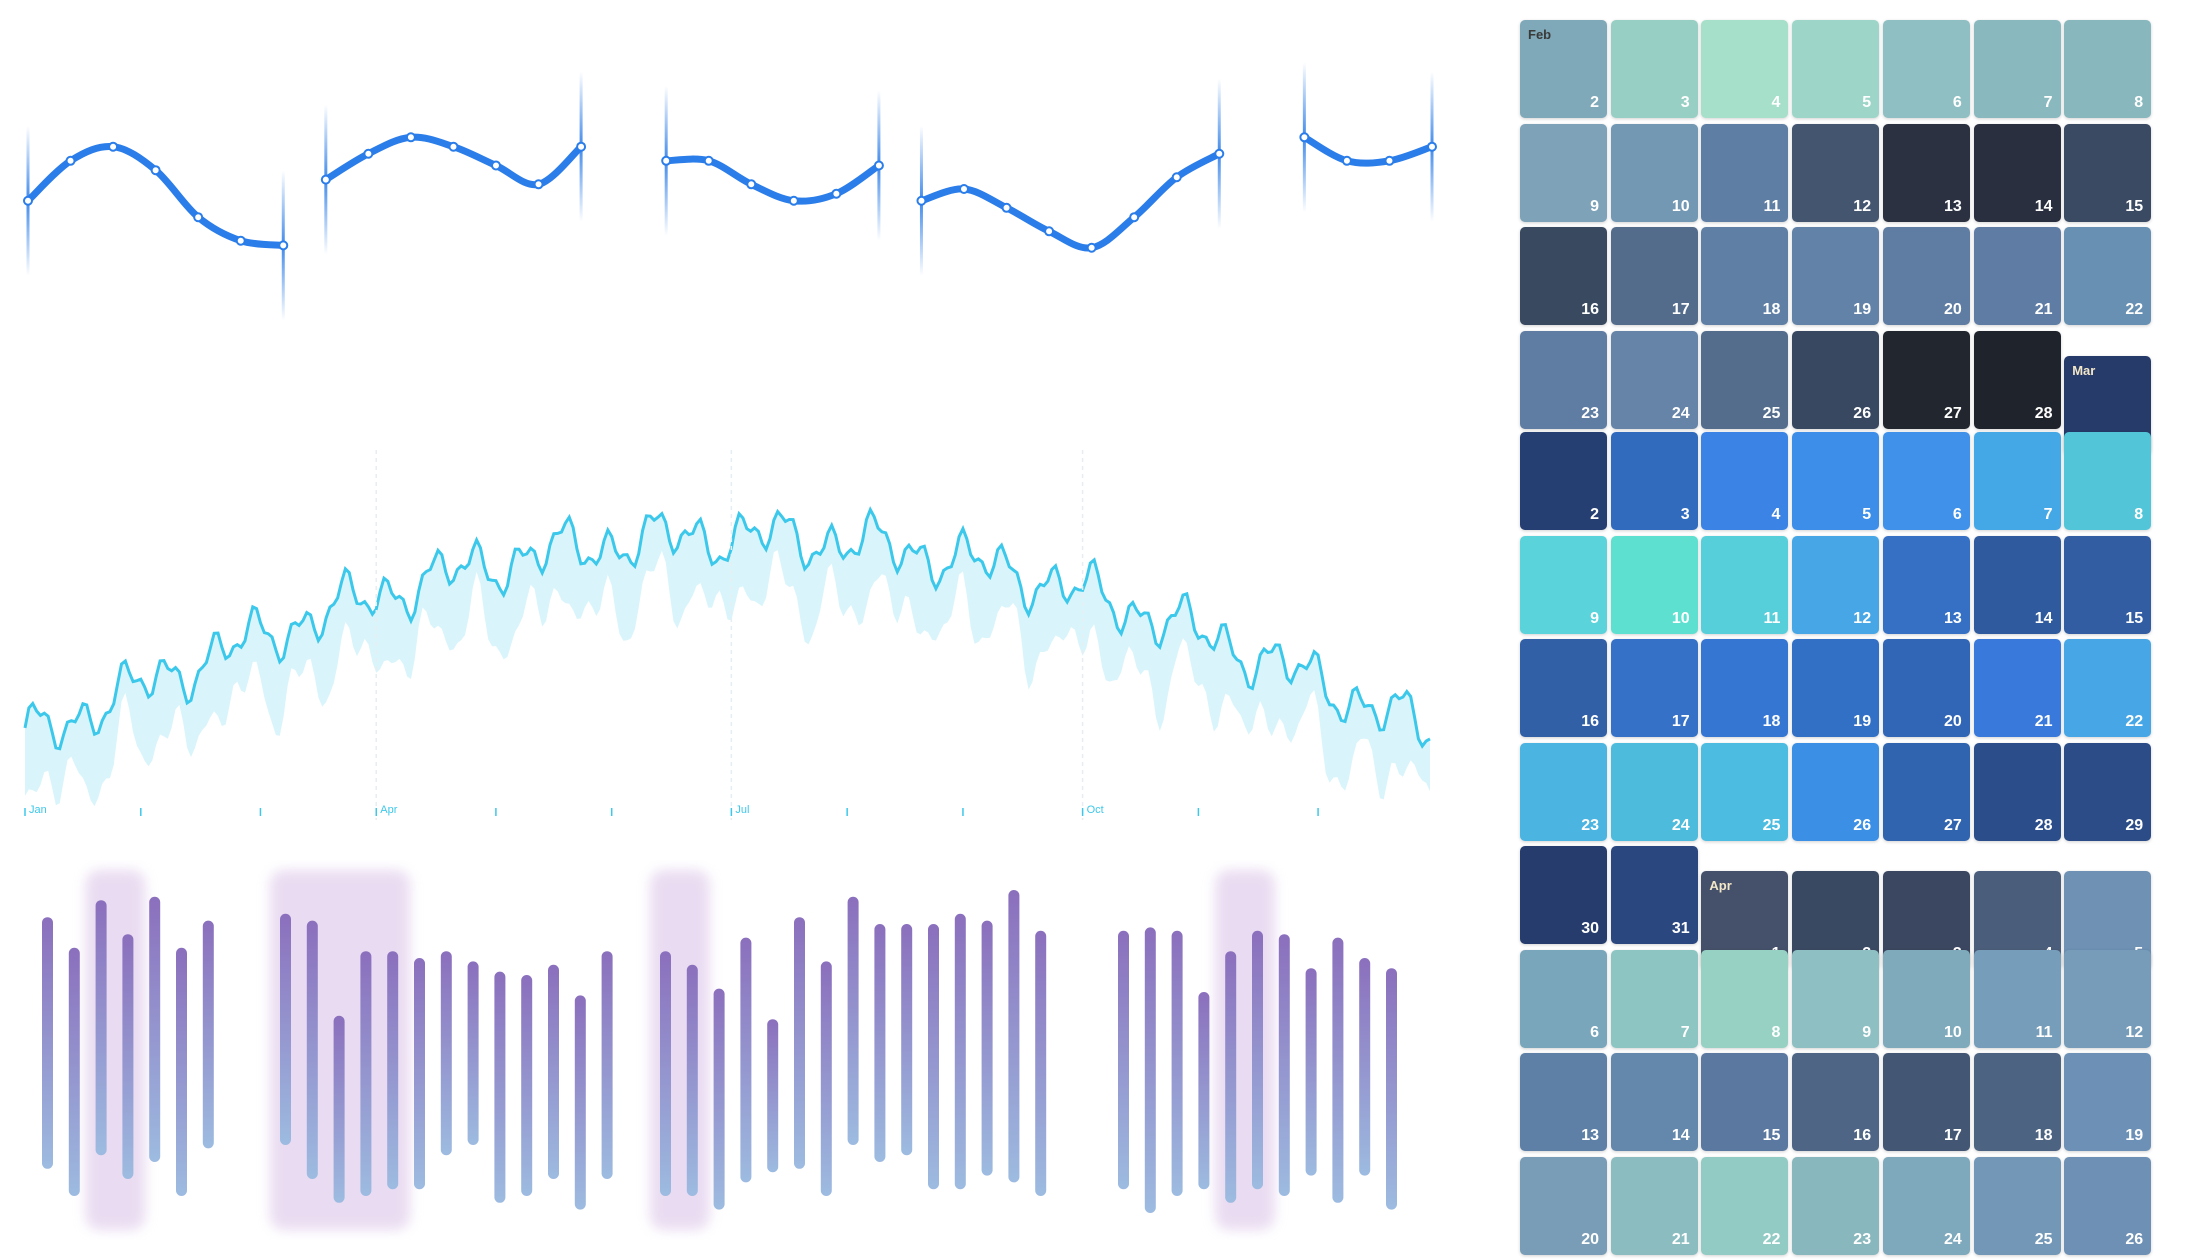  What do you see at coordinates (2108, 69) in the screenshot?
I see `calendar-day-feb-8: 8` at bounding box center [2108, 69].